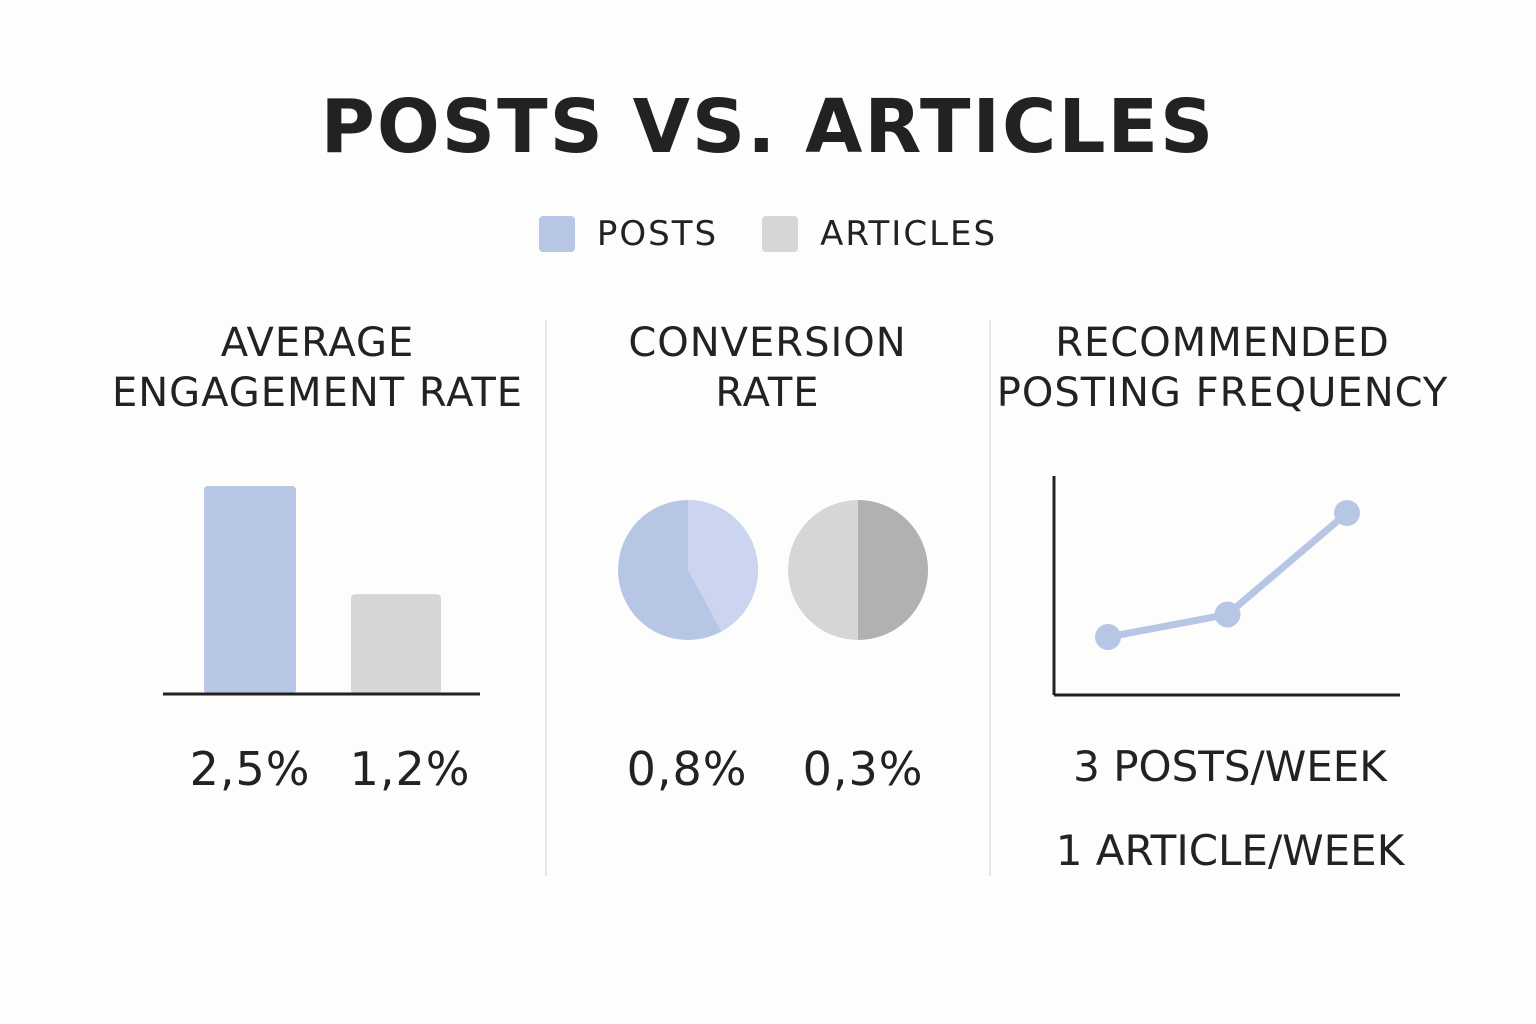 This screenshot has height=1024, width=1536. What do you see at coordinates (410, 769) in the screenshot?
I see `engagement-articles-value: 1,2%` at bounding box center [410, 769].